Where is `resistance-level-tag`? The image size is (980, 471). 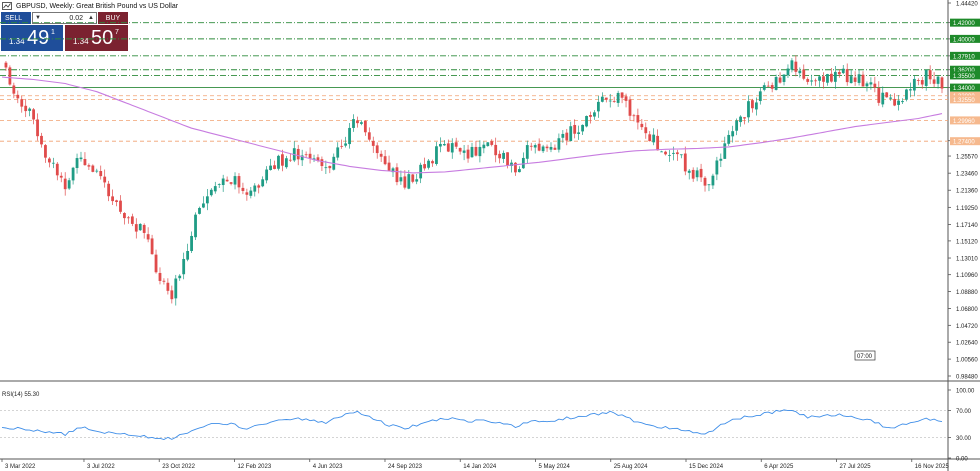
resistance-level-tag is located at coordinates (965, 55).